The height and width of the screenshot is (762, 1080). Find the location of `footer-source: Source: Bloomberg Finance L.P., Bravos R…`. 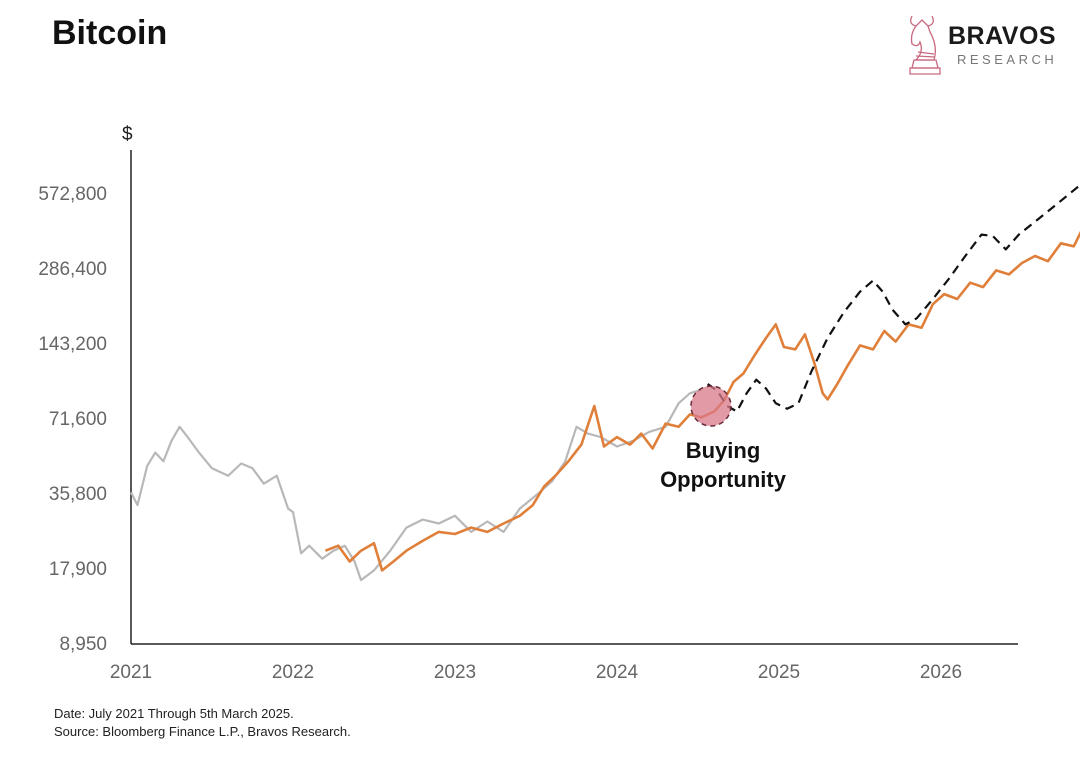

footer-source: Source: Bloomberg Finance L.P., Bravos R… is located at coordinates (202, 731).